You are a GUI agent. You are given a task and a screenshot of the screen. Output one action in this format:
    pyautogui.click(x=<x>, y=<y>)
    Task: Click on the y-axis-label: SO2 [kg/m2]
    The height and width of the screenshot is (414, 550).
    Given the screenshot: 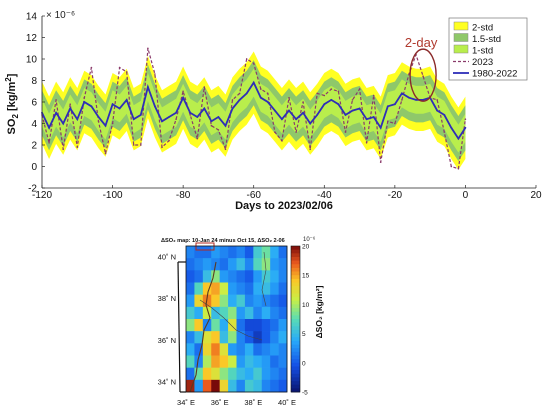 What is the action you would take?
    pyautogui.click(x=12, y=103)
    